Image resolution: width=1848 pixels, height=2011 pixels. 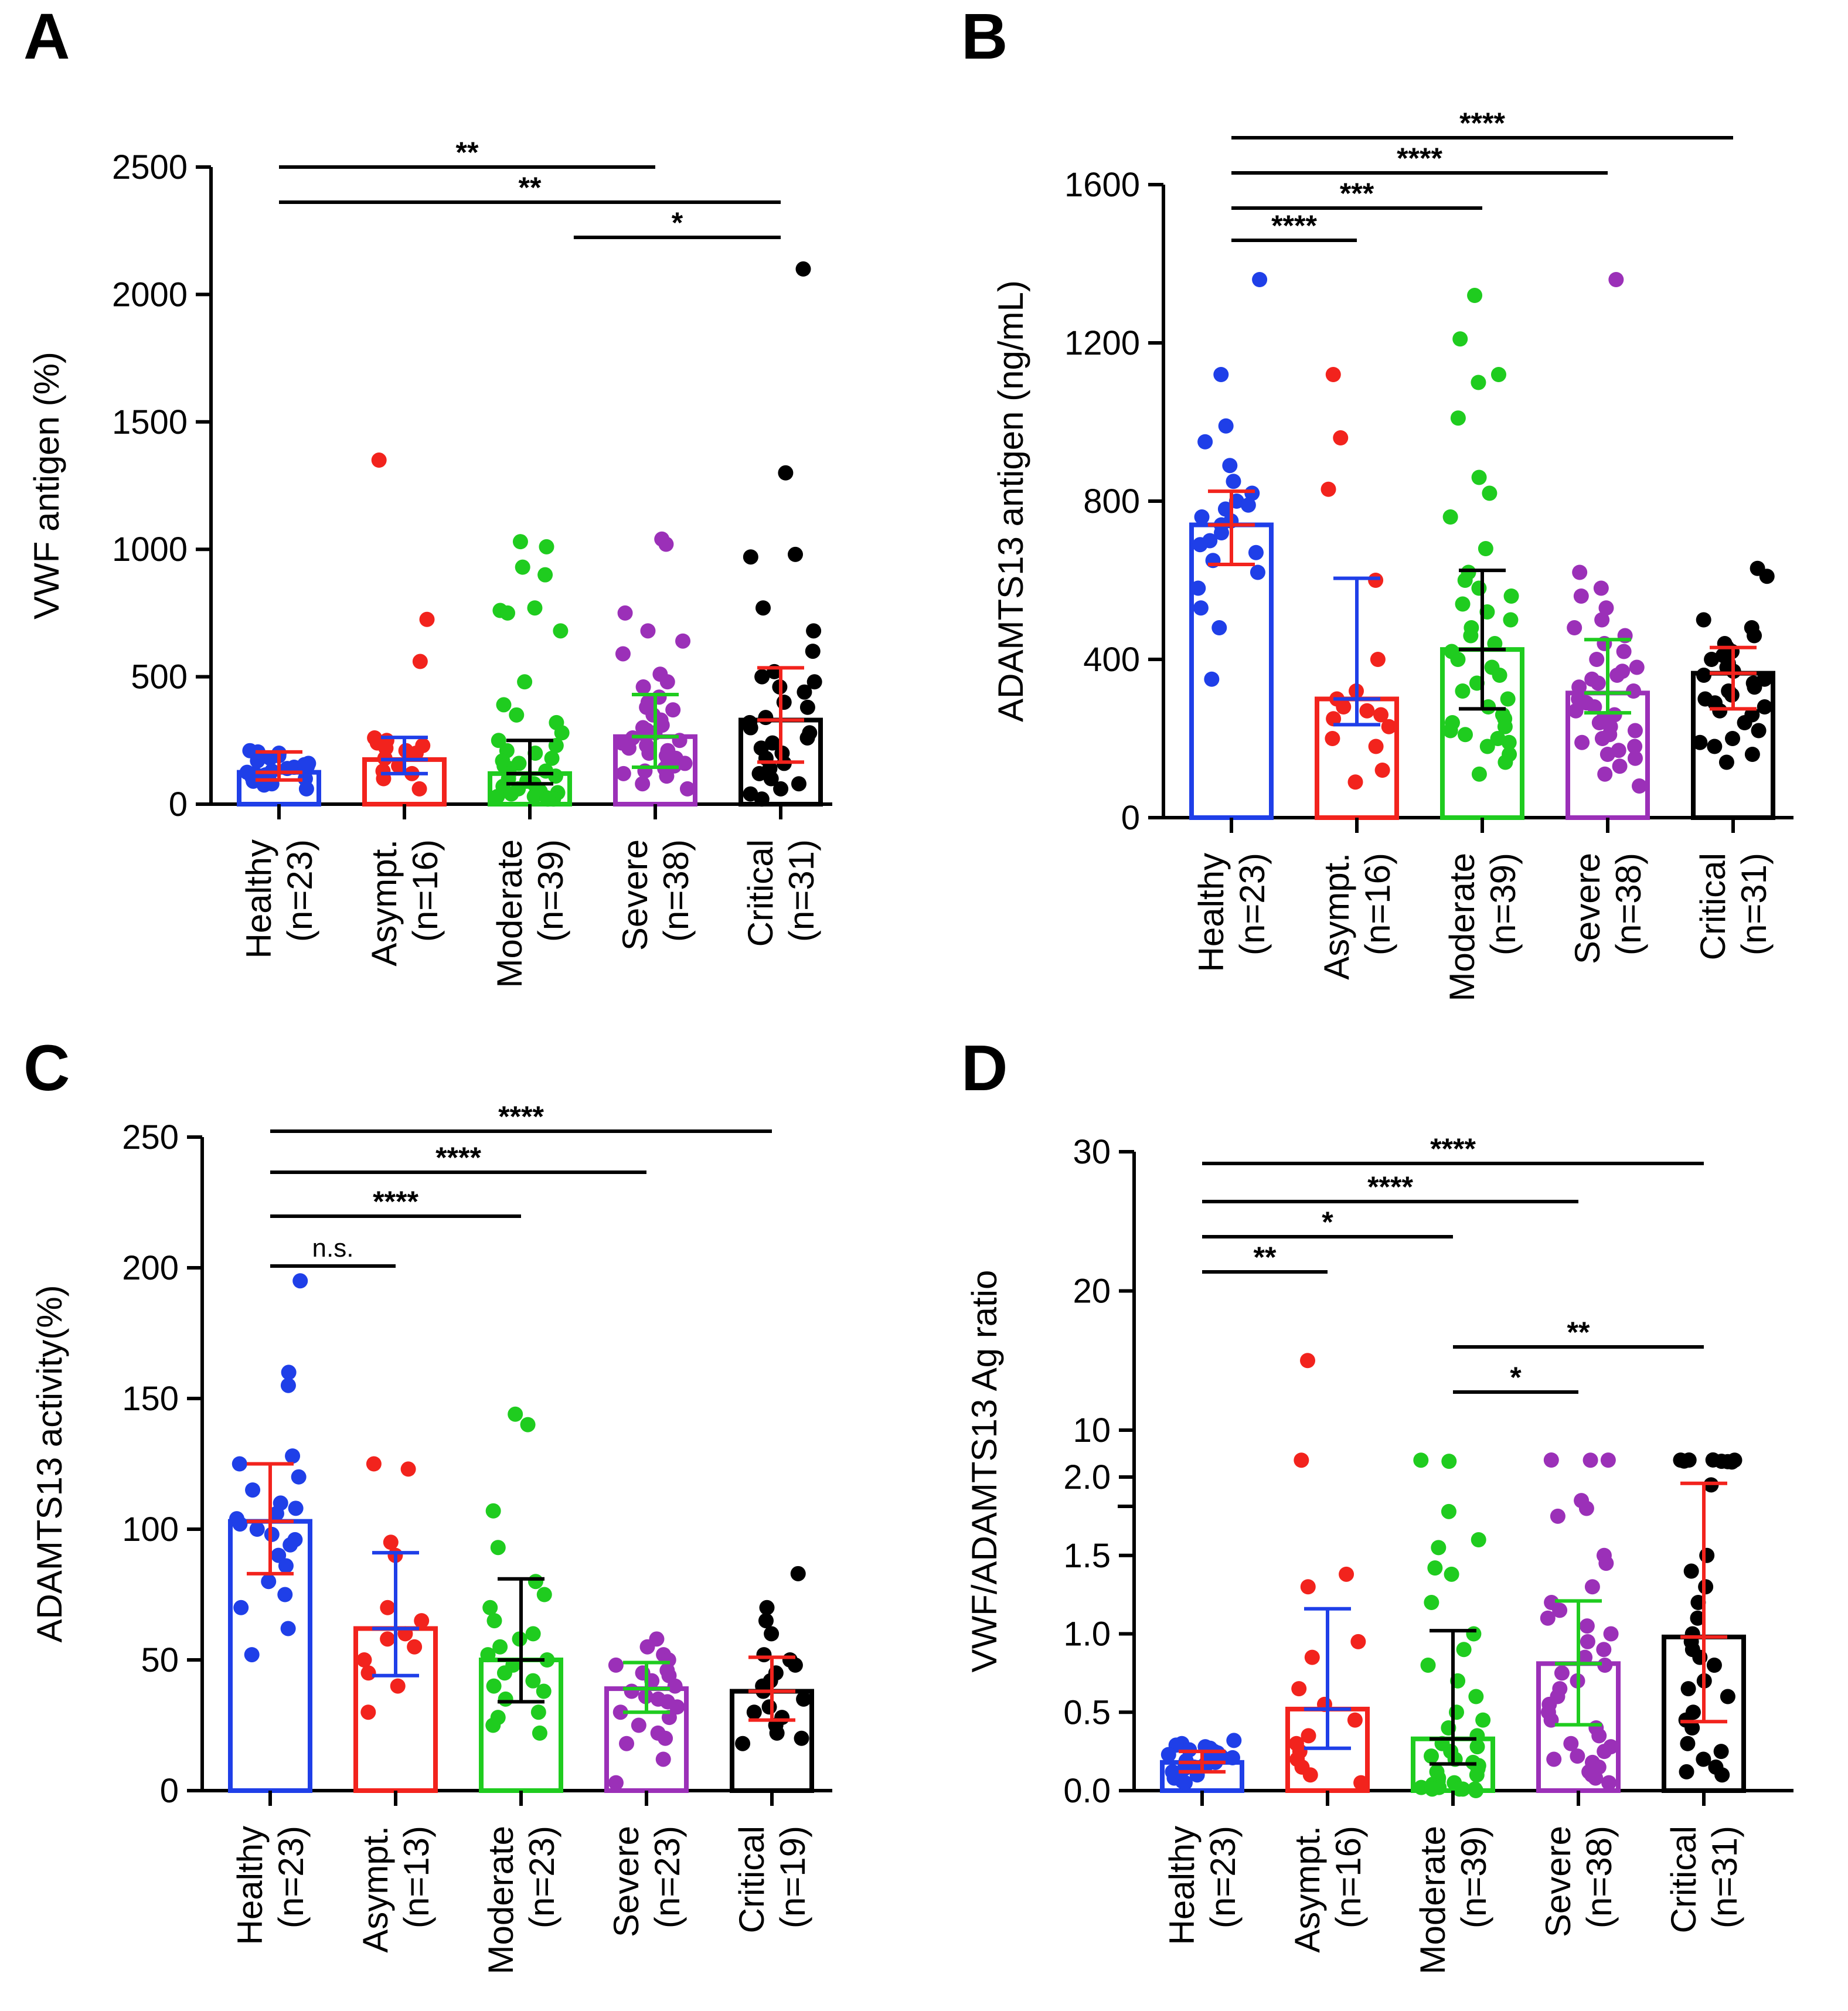 I want to click on x-category-label: Critical, so click(x=761, y=893).